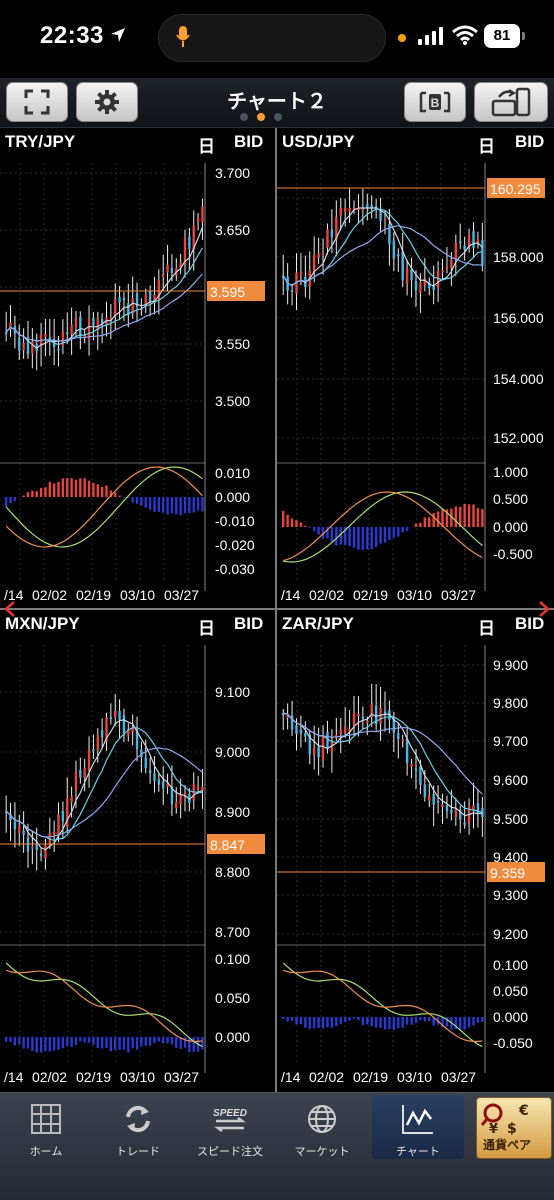 Image resolution: width=554 pixels, height=1200 pixels. I want to click on vertical-divider, so click(276, 610).